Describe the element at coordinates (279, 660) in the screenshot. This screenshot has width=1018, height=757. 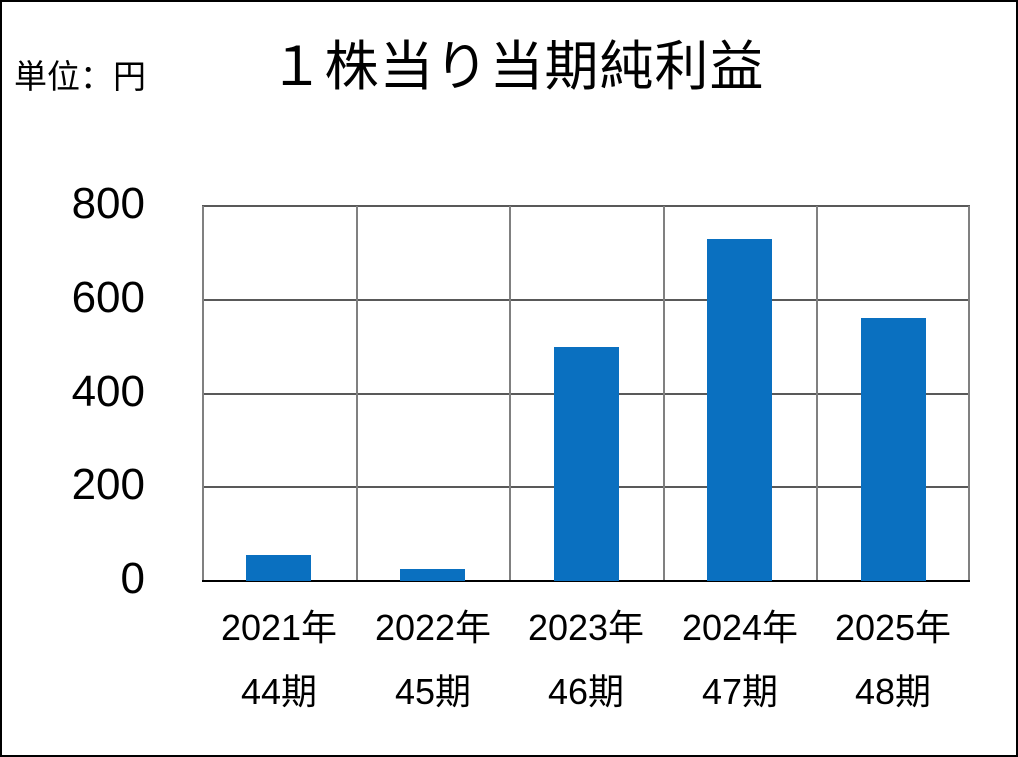
I see `x-category-label: 2021年 44期` at that location.